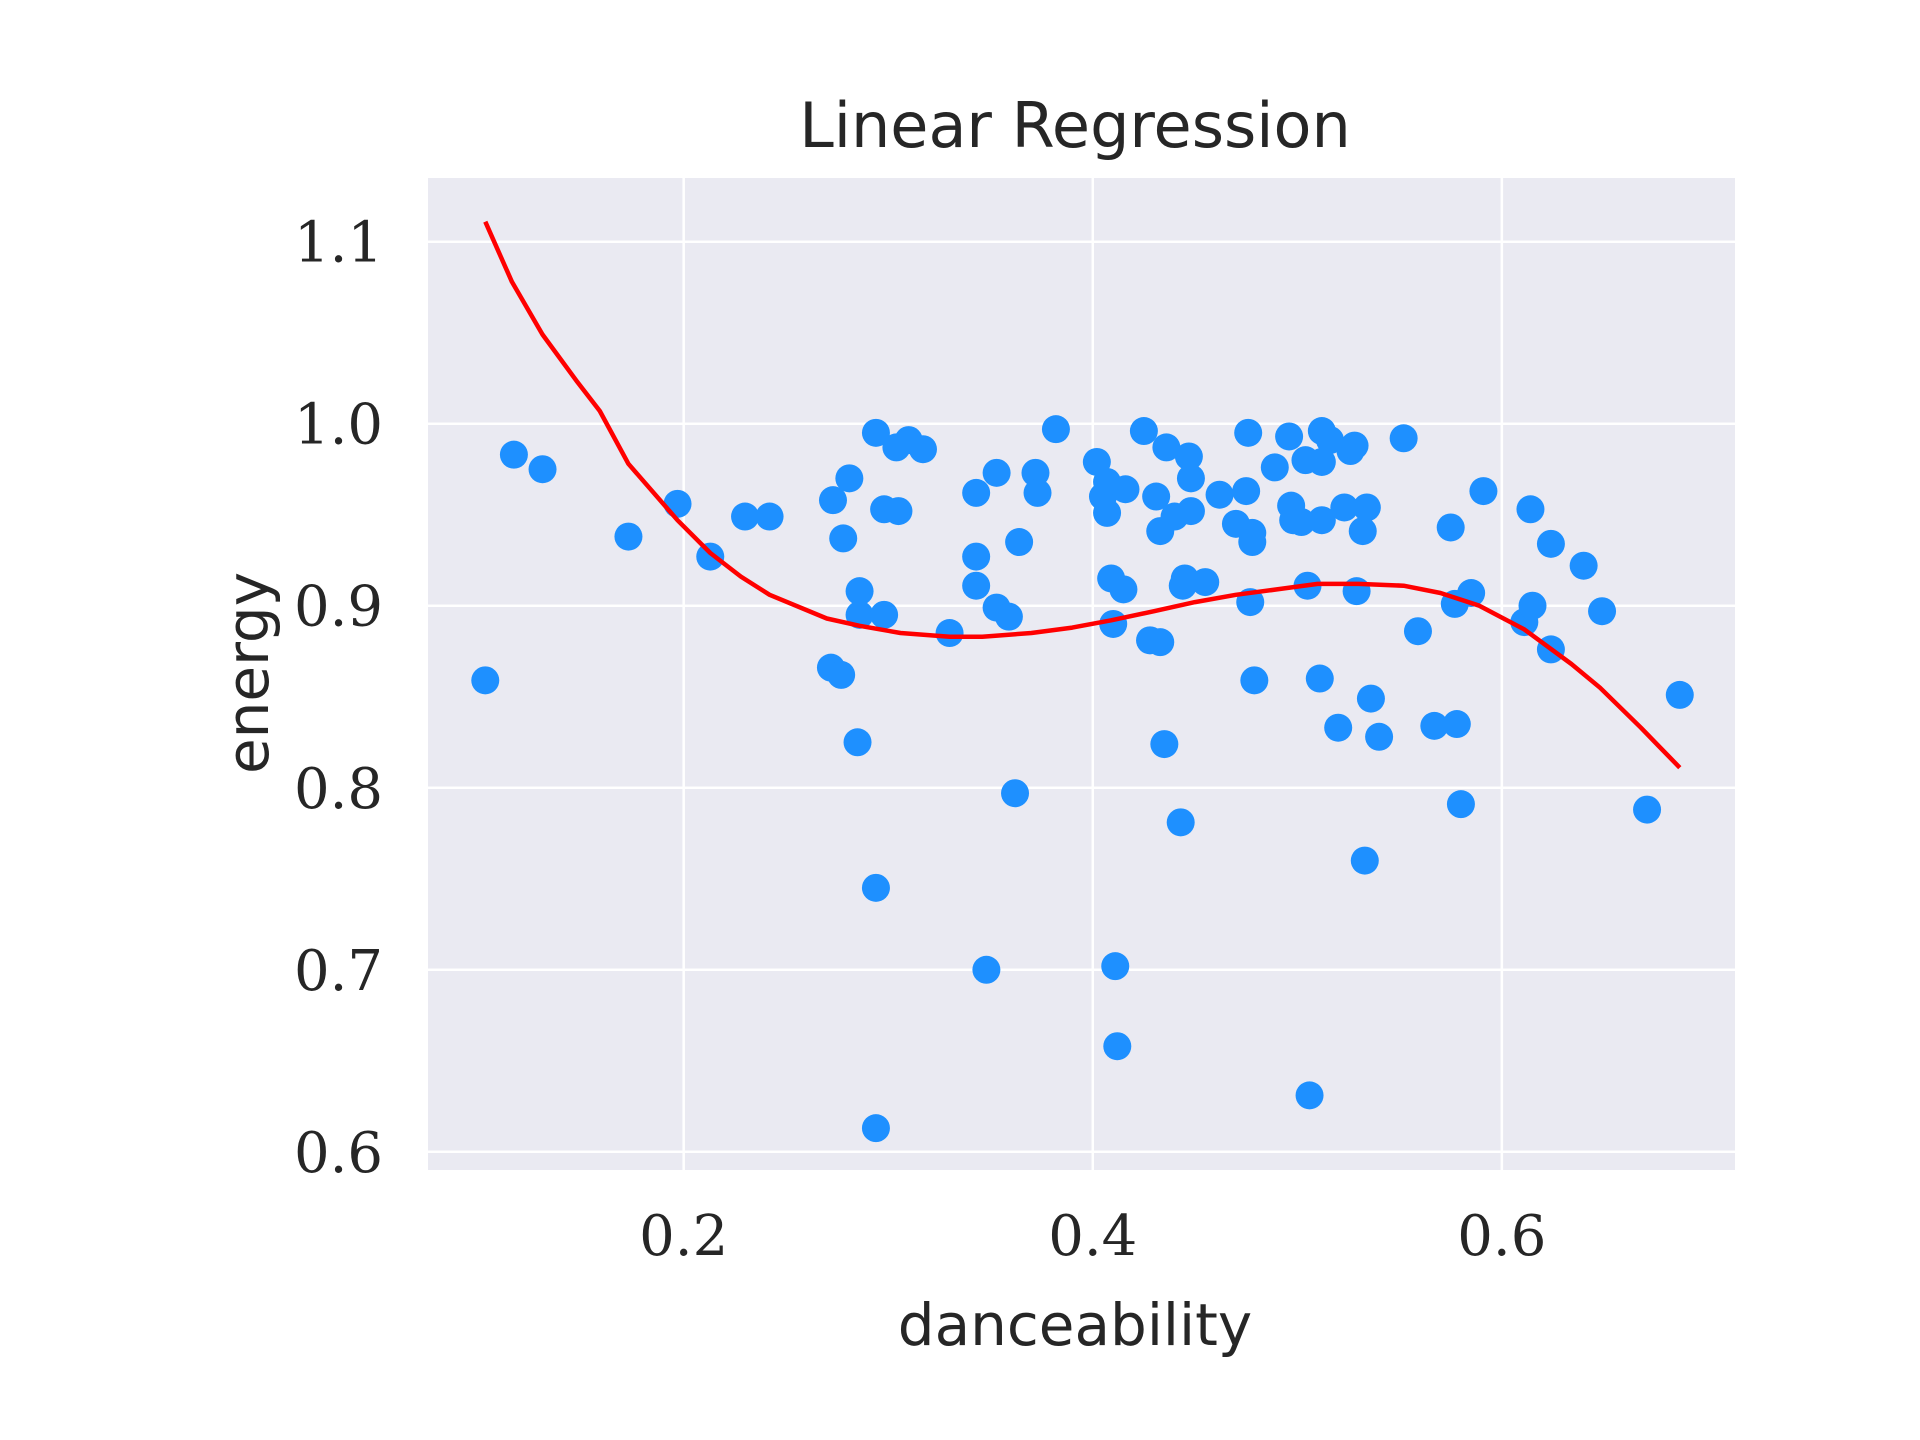 The width and height of the screenshot is (1920, 1440). I want to click on y-tick-label: 0.6, so click(338, 1153).